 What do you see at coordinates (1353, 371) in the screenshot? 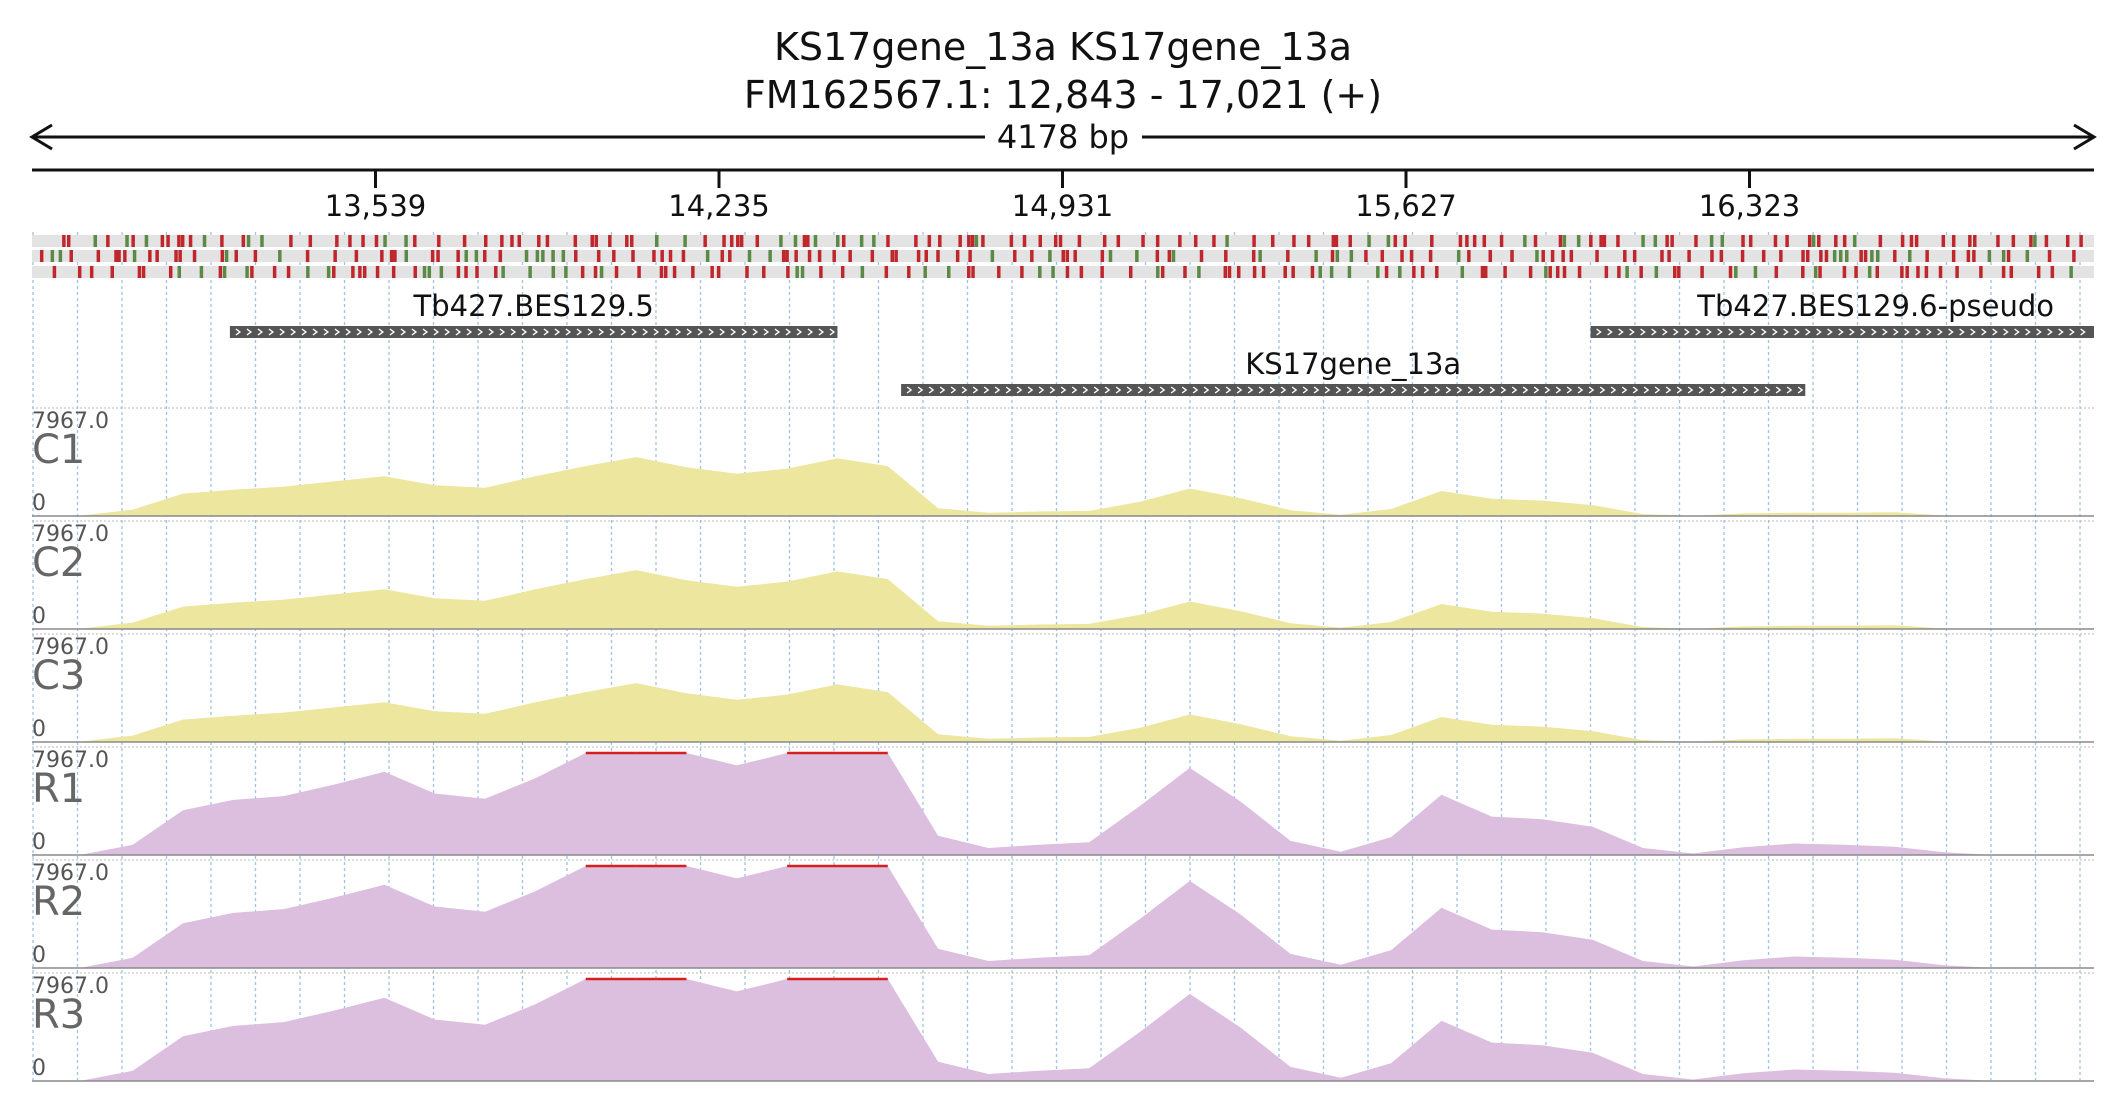
I see `gene-model: KS17gene_13a` at bounding box center [1353, 371].